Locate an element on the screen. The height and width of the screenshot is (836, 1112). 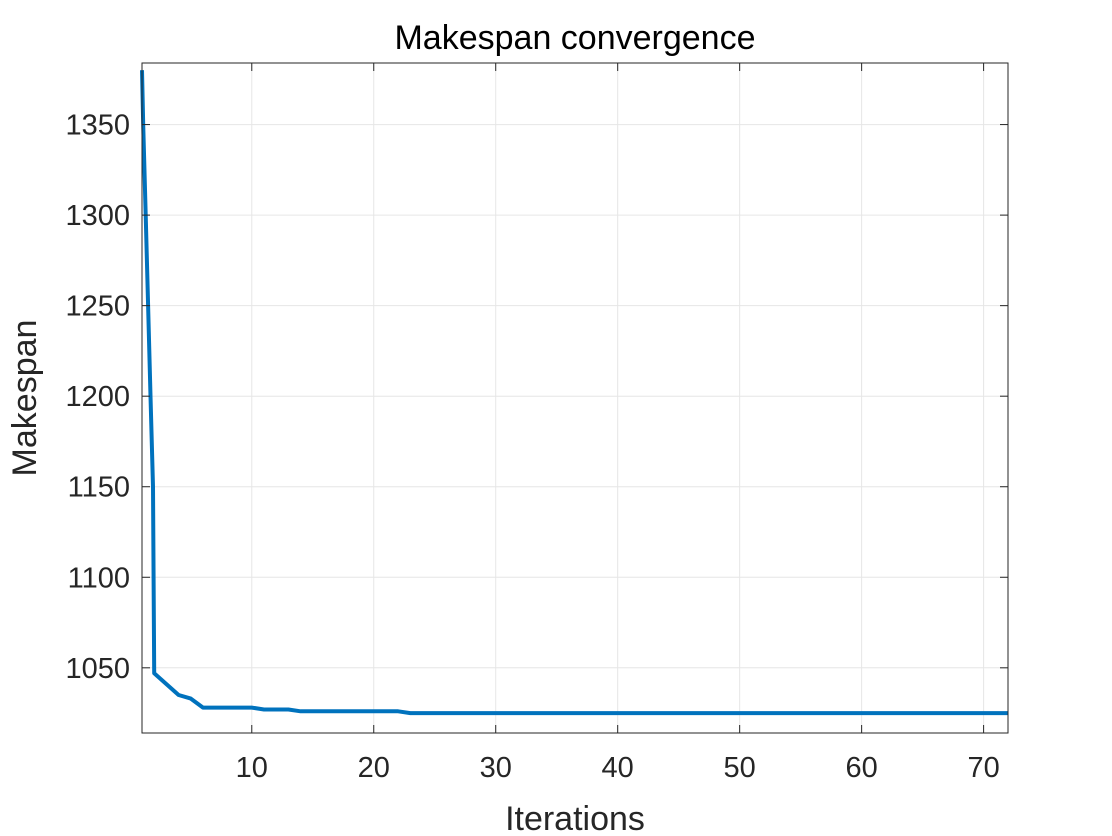
x-tick-label: 60 is located at coordinates (862, 768).